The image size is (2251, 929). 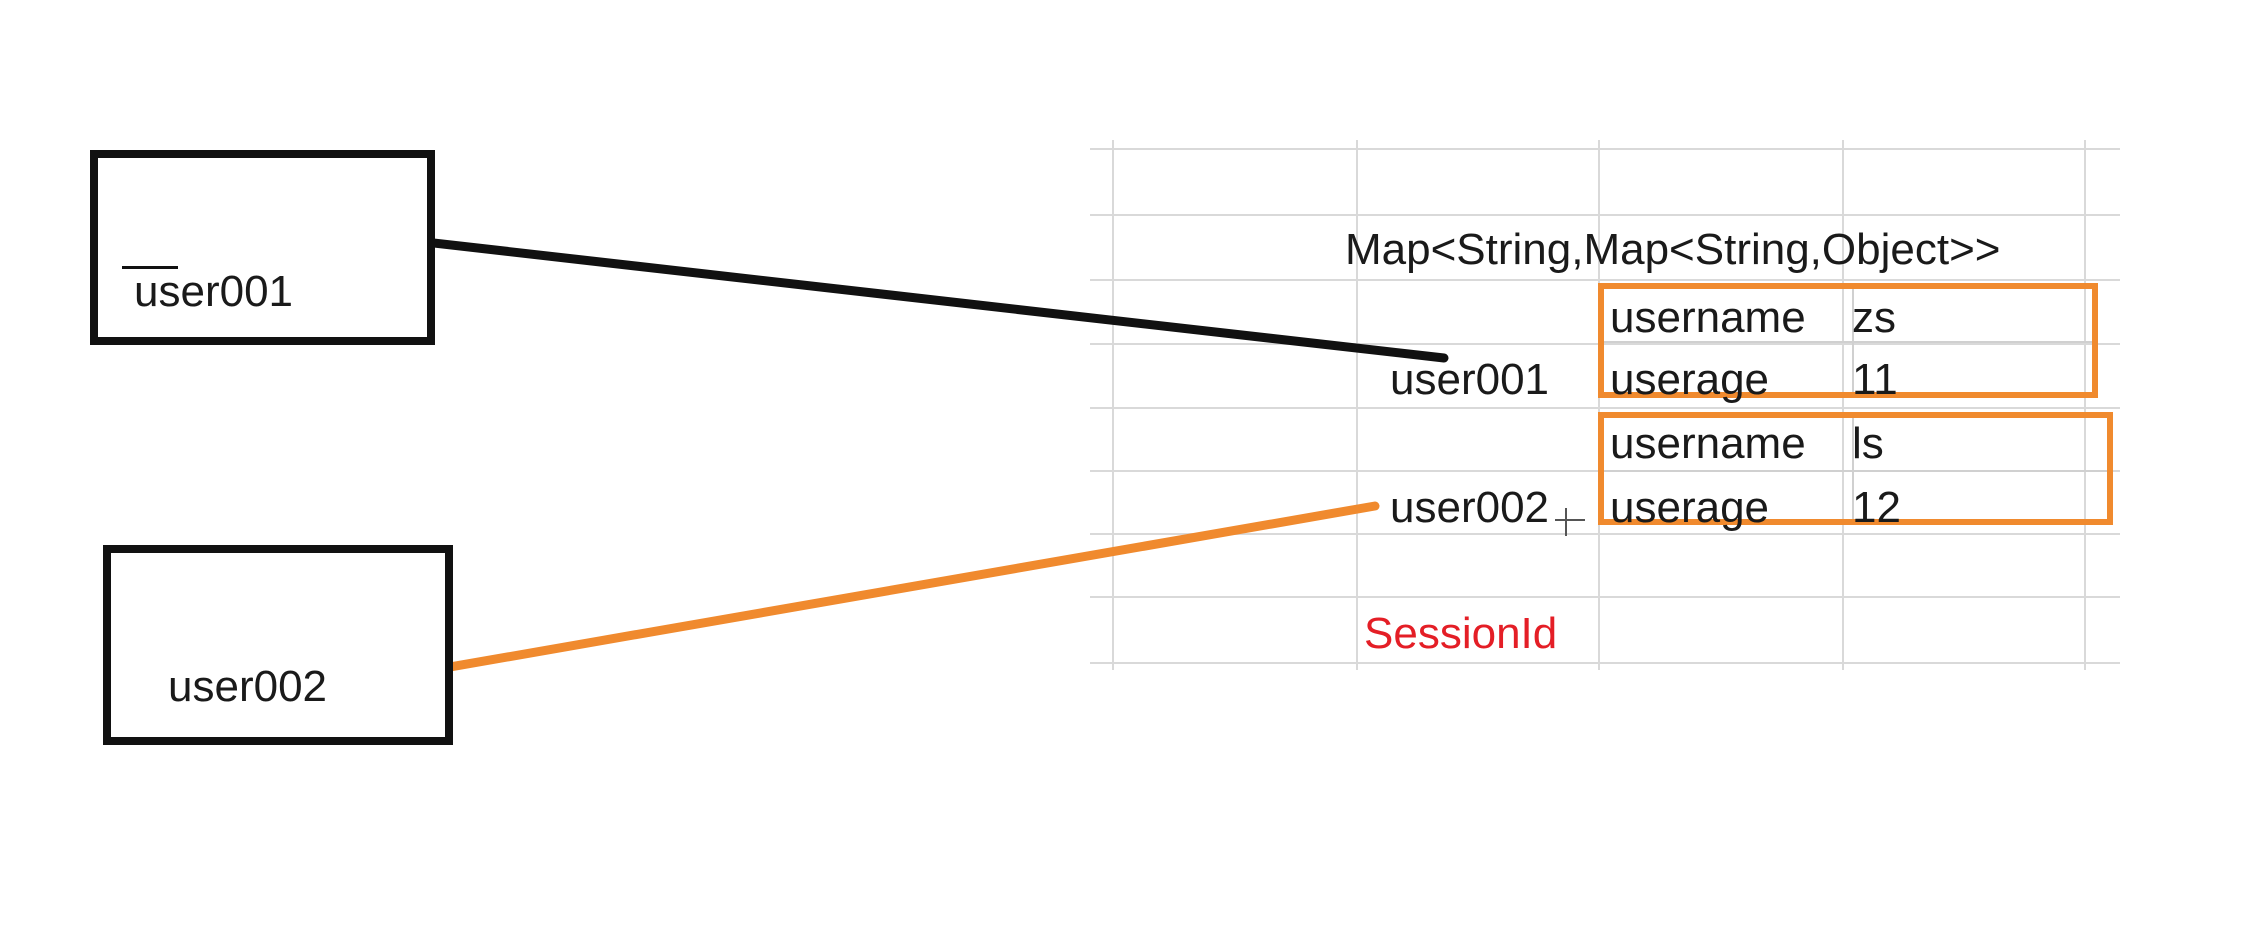 I want to click on session-key-user002: user002, so click(x=1470, y=507).